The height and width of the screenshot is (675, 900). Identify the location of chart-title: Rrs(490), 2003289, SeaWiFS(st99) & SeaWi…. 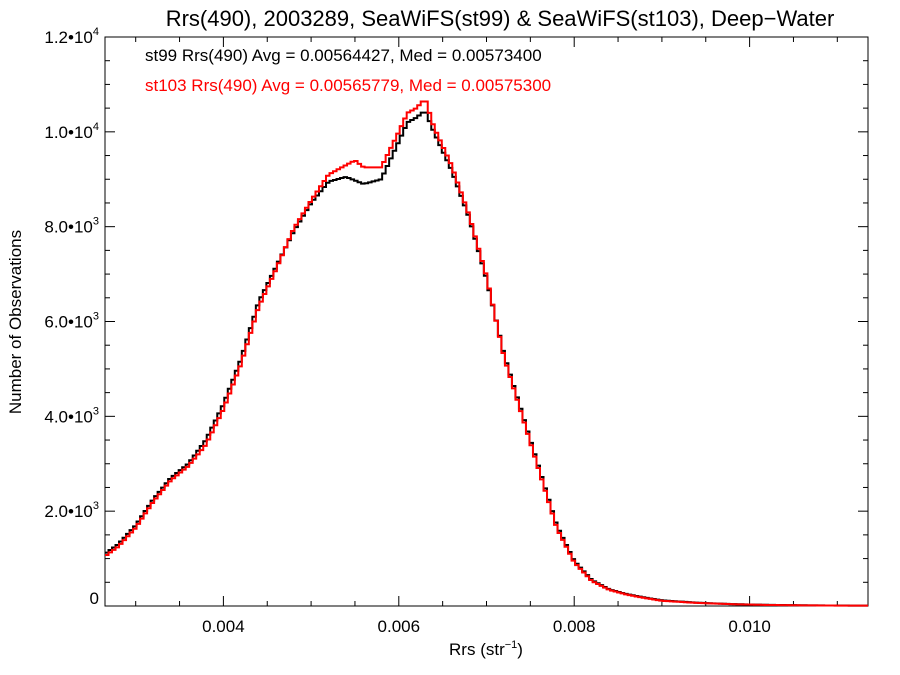
(500, 18).